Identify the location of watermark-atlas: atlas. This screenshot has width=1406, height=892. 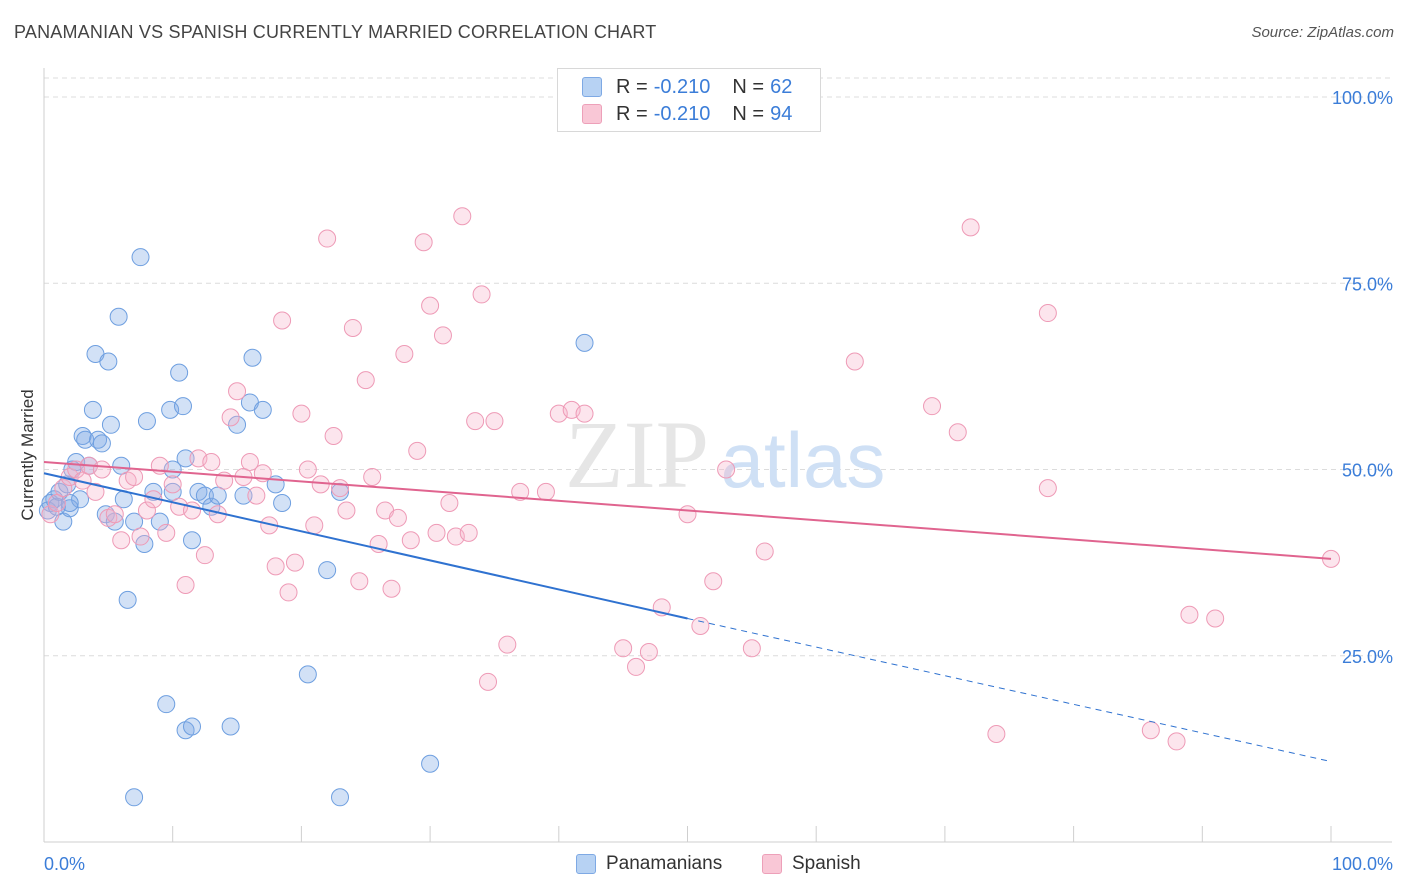
(803, 460).